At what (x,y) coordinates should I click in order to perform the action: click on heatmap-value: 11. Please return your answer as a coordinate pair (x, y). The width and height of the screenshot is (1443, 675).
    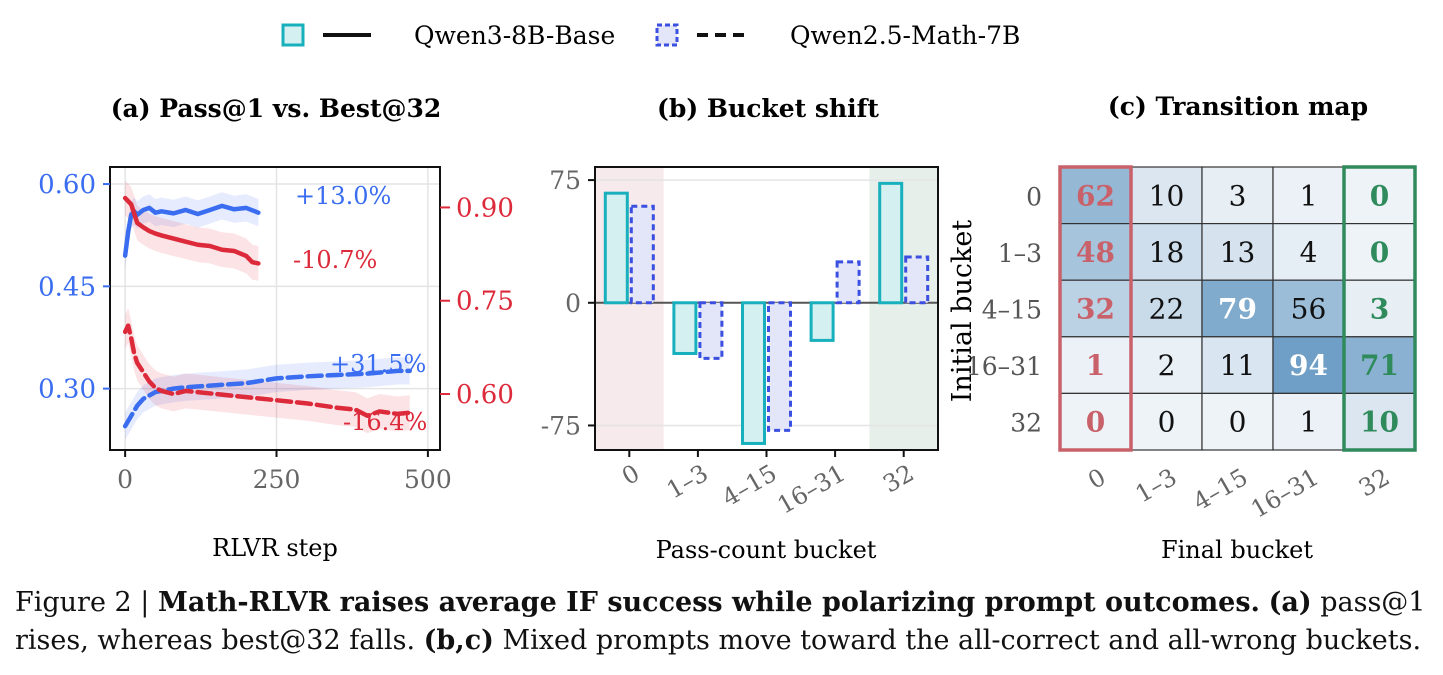
    Looking at the image, I should click on (1238, 365).